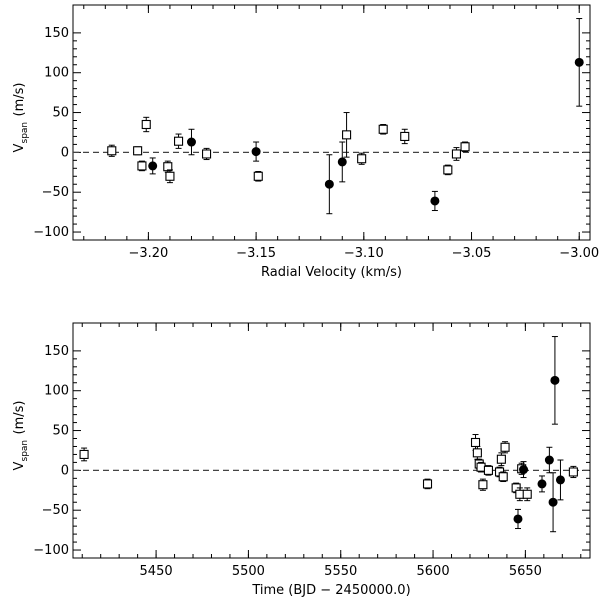 This screenshot has width=600, height=603. I want to click on top-y-label-main: V, so click(19, 148).